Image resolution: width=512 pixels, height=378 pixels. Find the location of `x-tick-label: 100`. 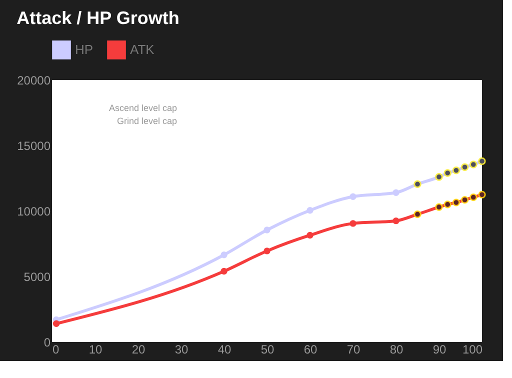

x-tick-label: 100 is located at coordinates (472, 349).